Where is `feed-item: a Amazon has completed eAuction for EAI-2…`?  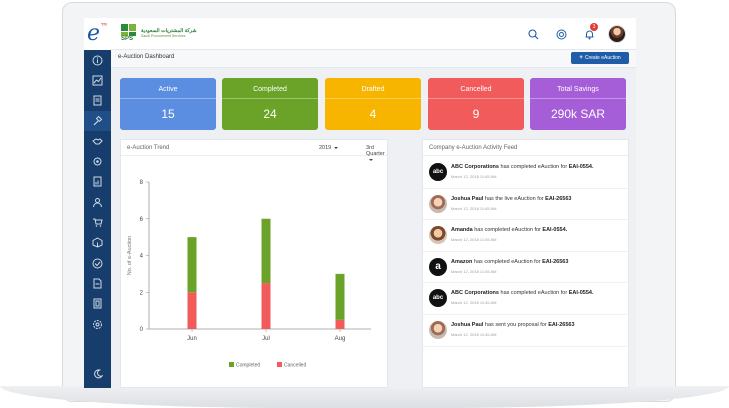
feed-item: a Amazon has completed eAuction for EAI-2… is located at coordinates (526, 268).